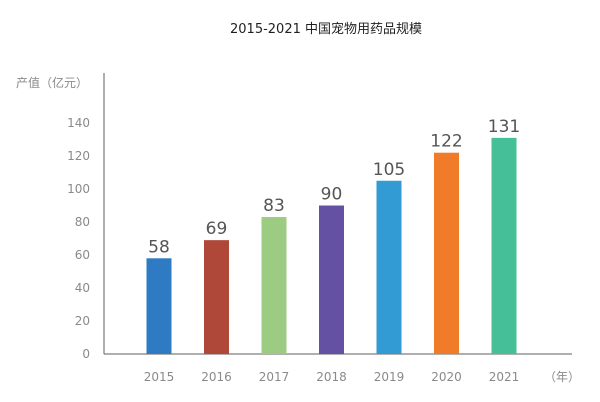  What do you see at coordinates (78, 156) in the screenshot?
I see `y-tick-label: 120` at bounding box center [78, 156].